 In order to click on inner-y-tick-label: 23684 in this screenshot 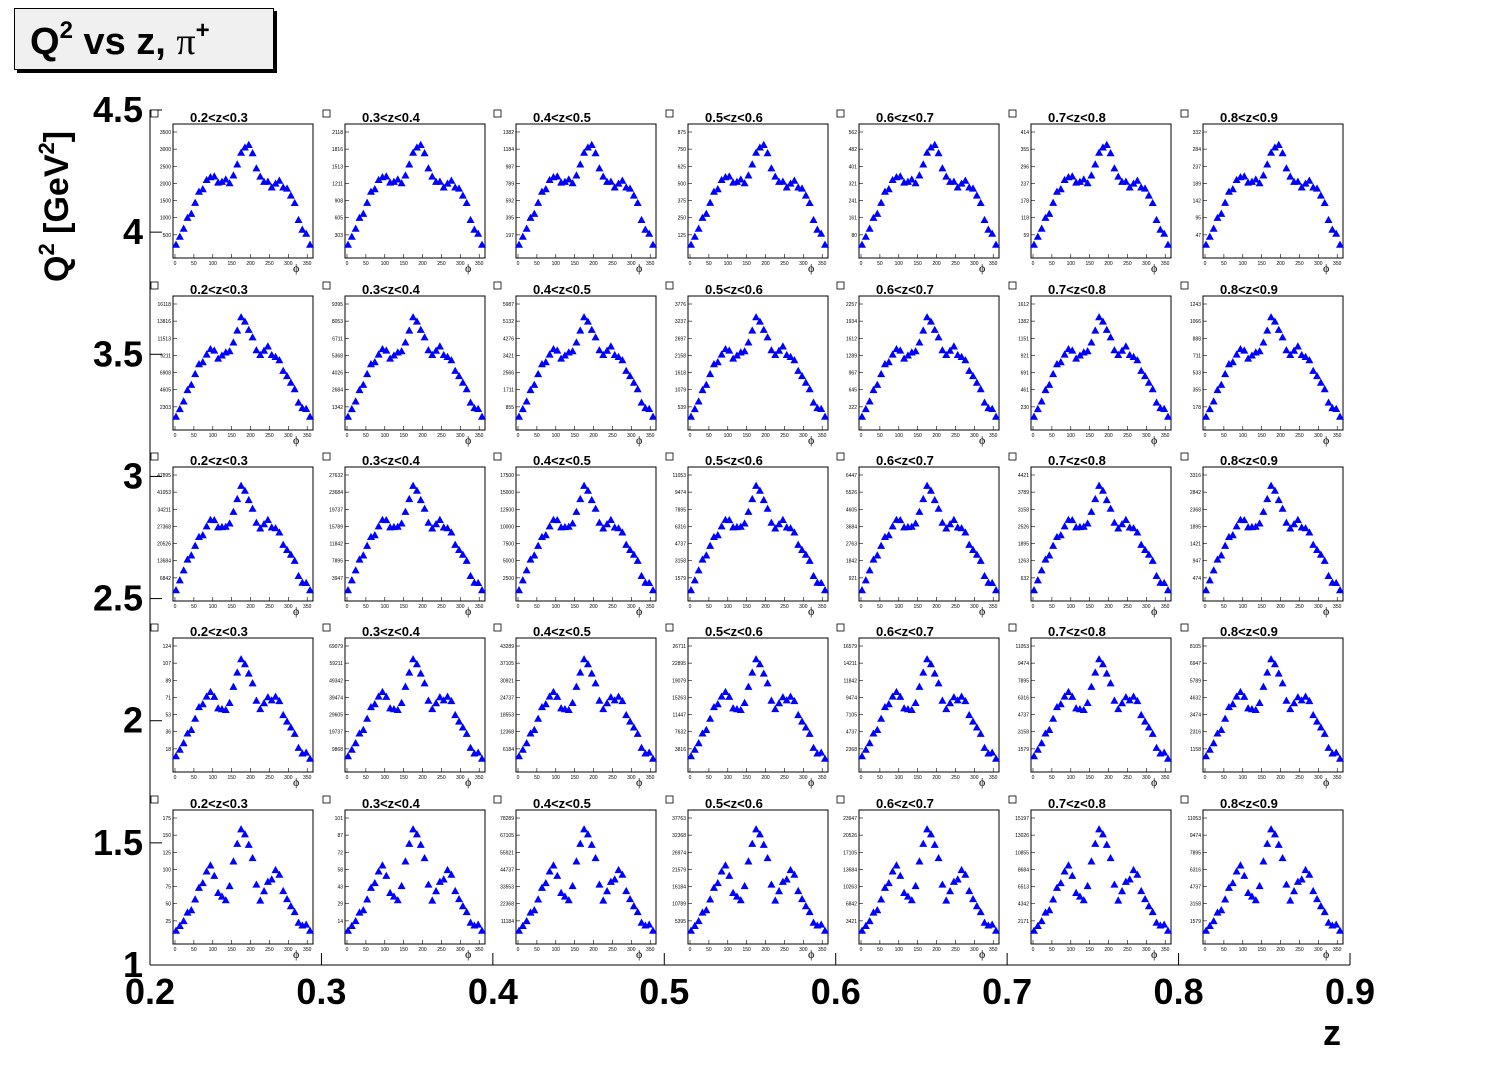, I will do `click(336, 493)`.